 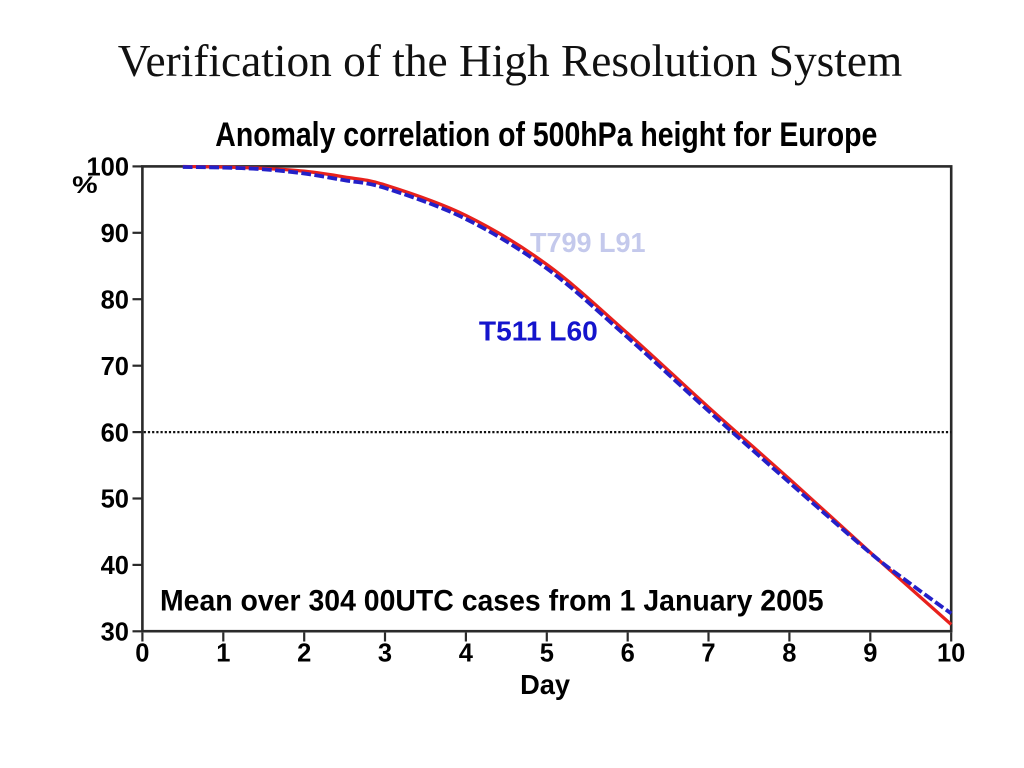 What do you see at coordinates (115, 367) in the screenshot?
I see `svg-text: 70` at bounding box center [115, 367].